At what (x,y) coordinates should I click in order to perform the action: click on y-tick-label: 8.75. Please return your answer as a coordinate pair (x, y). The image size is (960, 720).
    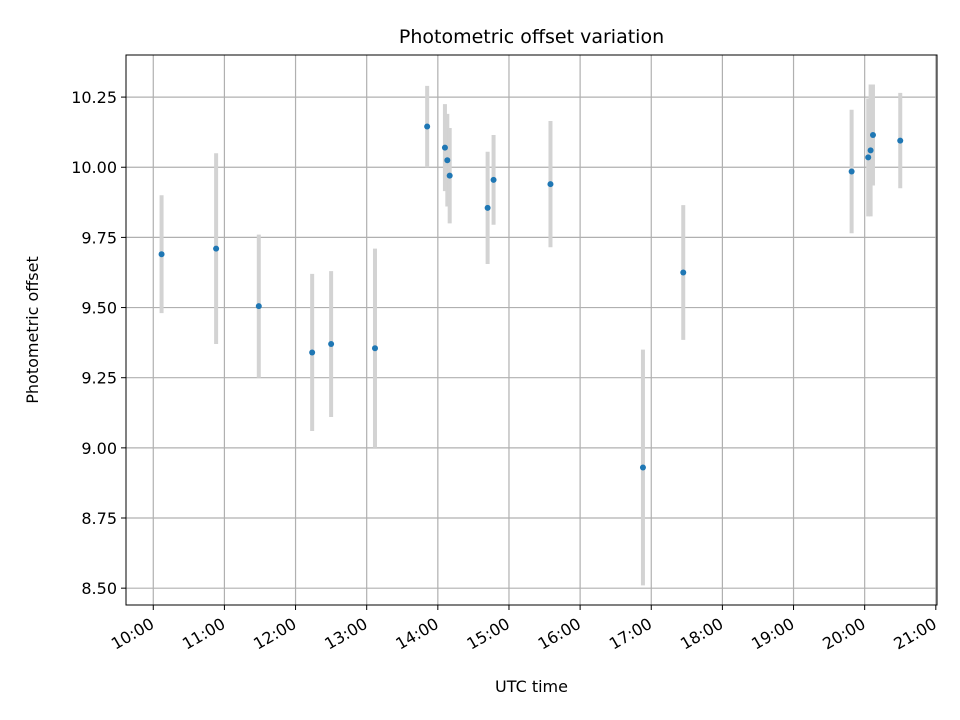
    Looking at the image, I should click on (99, 518).